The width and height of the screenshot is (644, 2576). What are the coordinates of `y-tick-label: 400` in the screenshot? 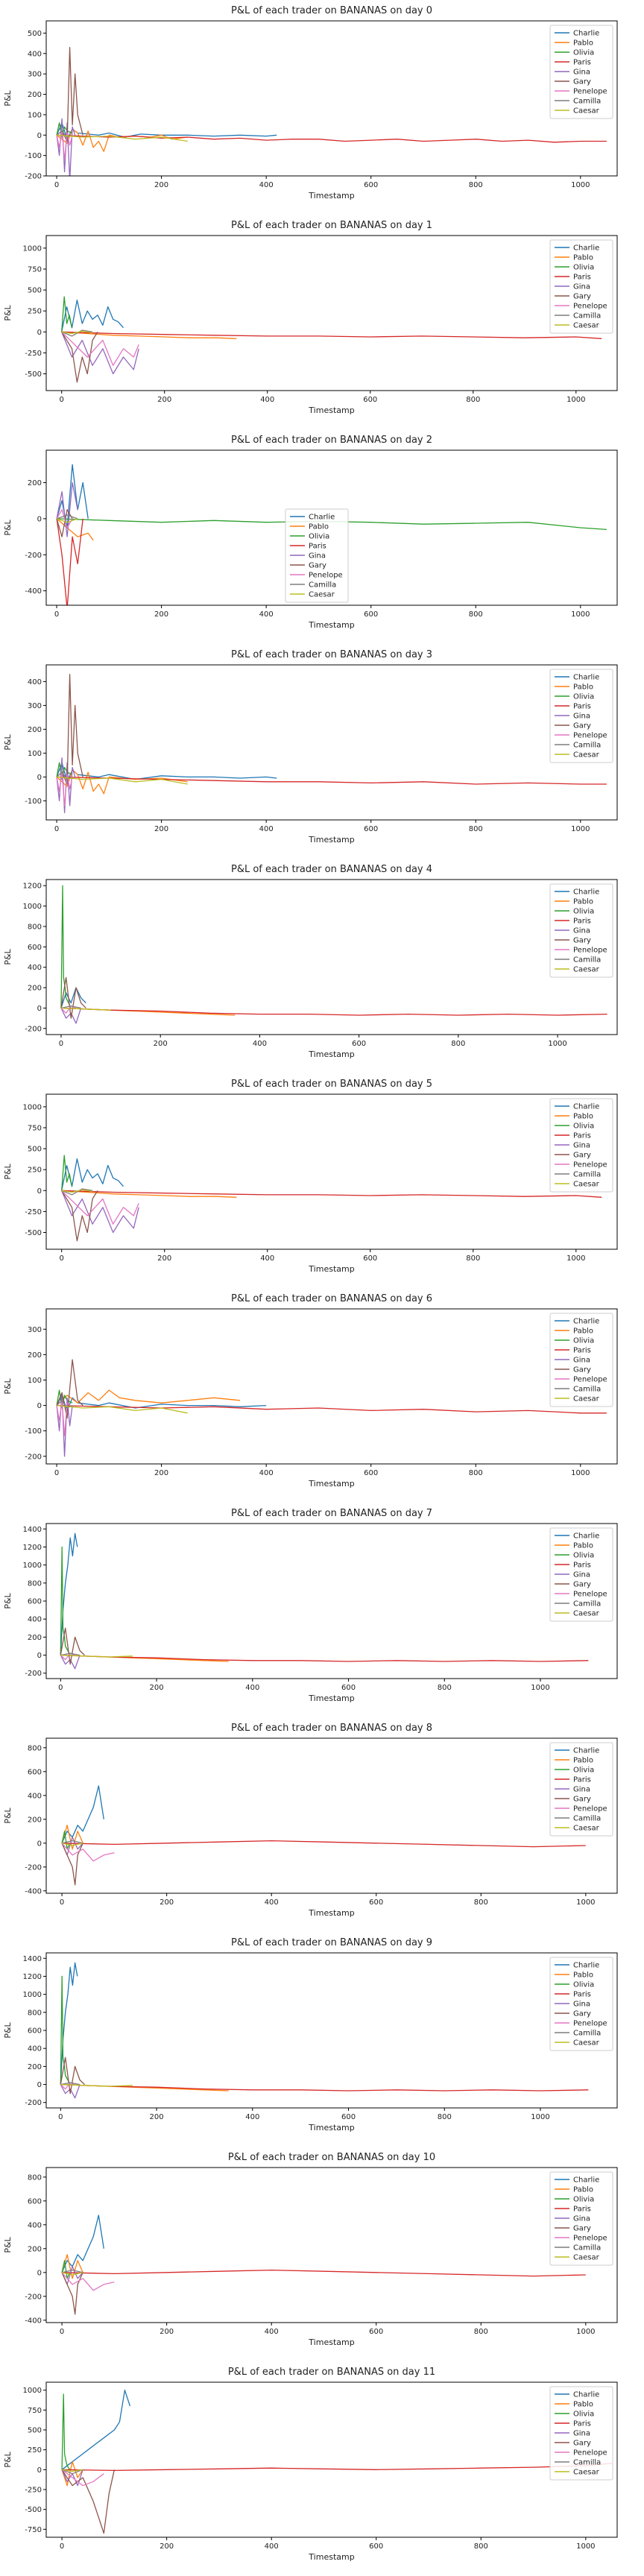 It's located at (35, 968).